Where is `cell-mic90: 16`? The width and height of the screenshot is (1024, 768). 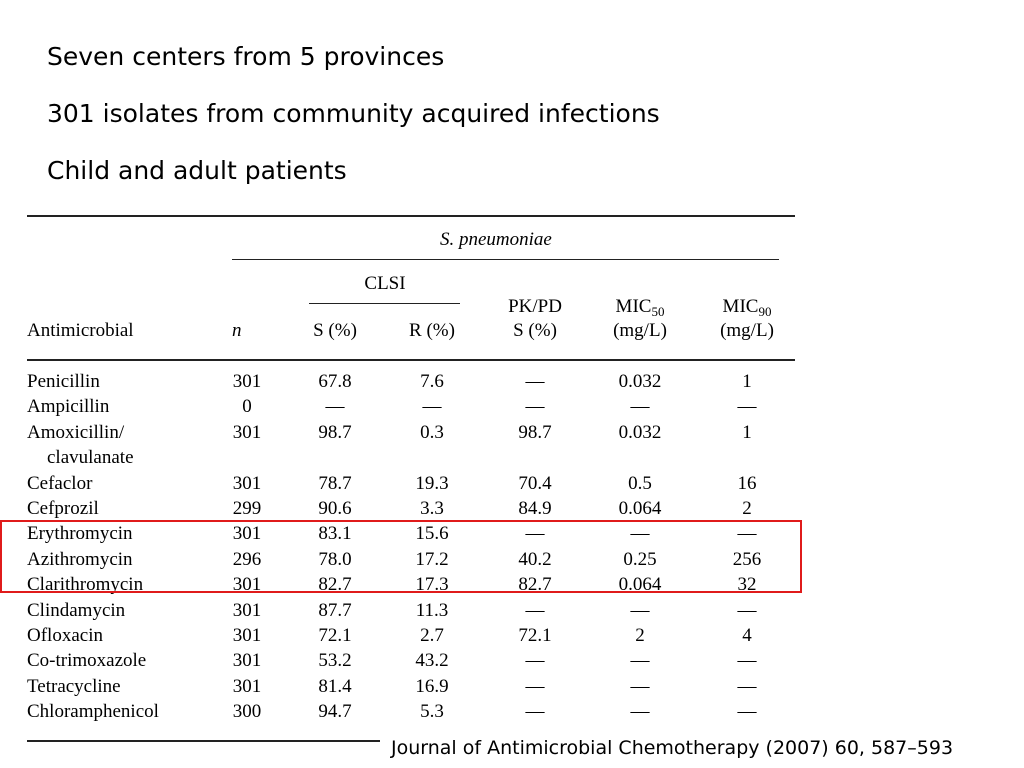 cell-mic90: 16 is located at coordinates (747, 483).